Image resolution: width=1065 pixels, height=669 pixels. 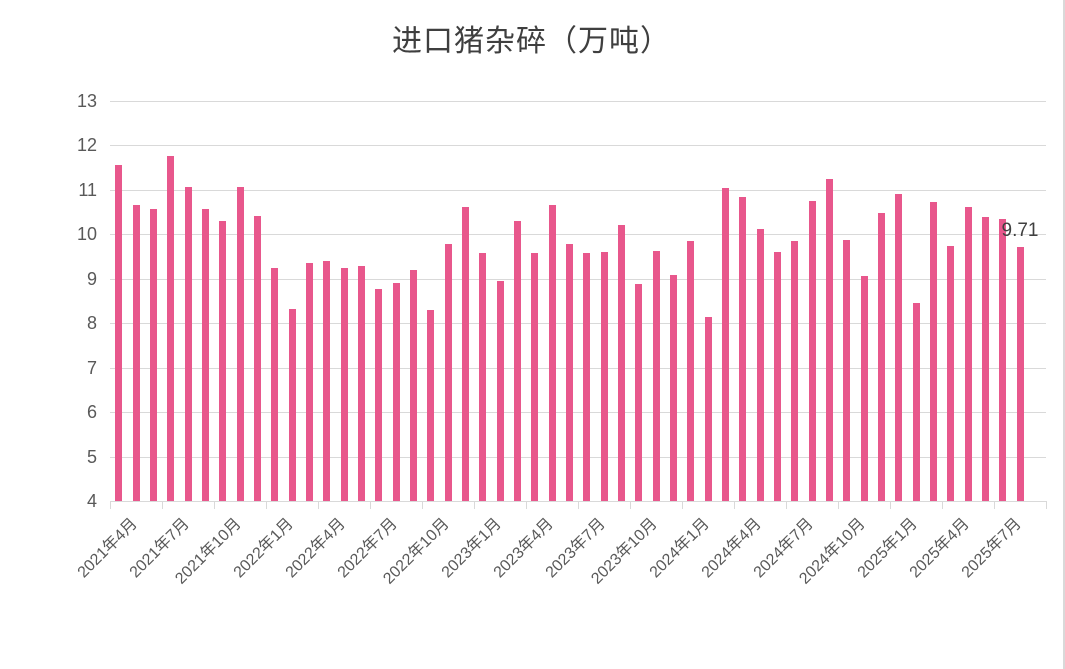 What do you see at coordinates (91, 323) in the screenshot?
I see `y-axis-tick-label: 8` at bounding box center [91, 323].